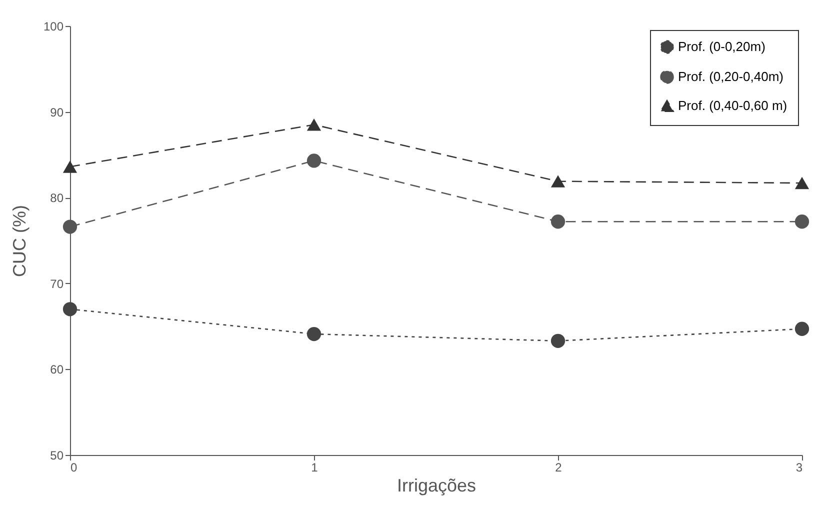  Describe the element at coordinates (436, 486) in the screenshot. I see `x-axis-title: Irrigações` at that location.